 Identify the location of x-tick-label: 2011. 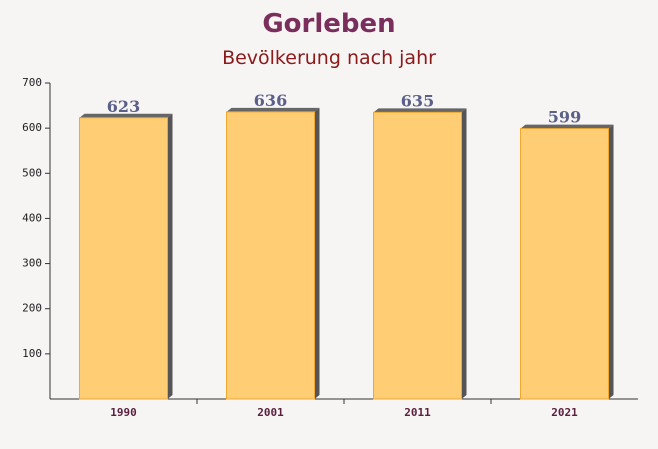
(417, 412).